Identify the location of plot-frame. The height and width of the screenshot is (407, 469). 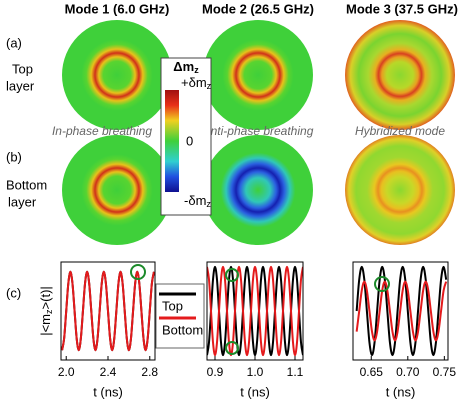
(400, 311).